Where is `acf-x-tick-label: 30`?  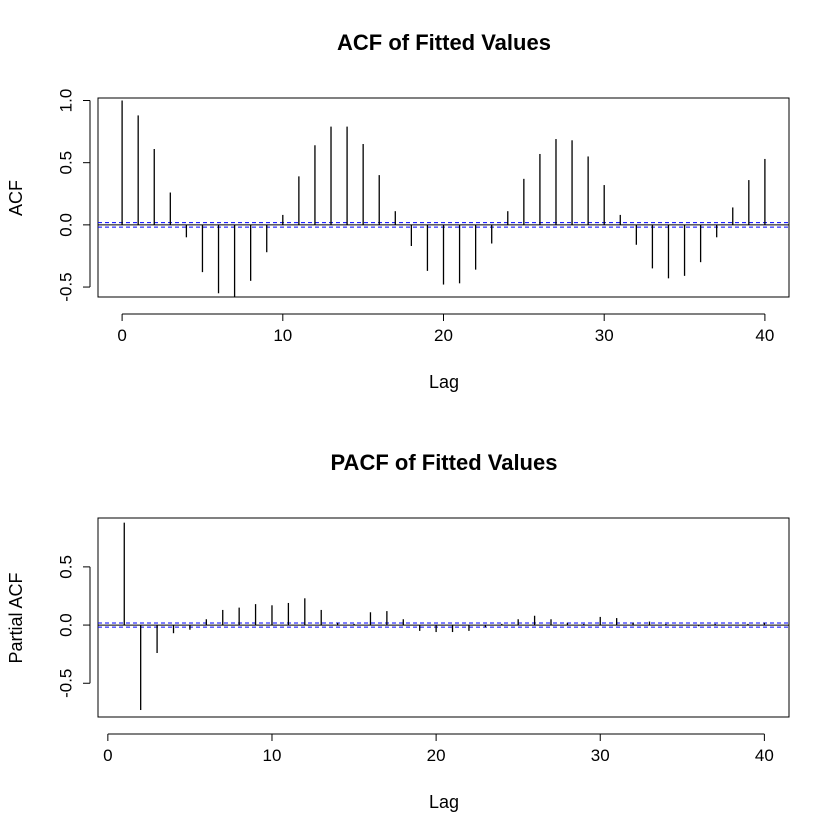 acf-x-tick-label: 30 is located at coordinates (604, 335).